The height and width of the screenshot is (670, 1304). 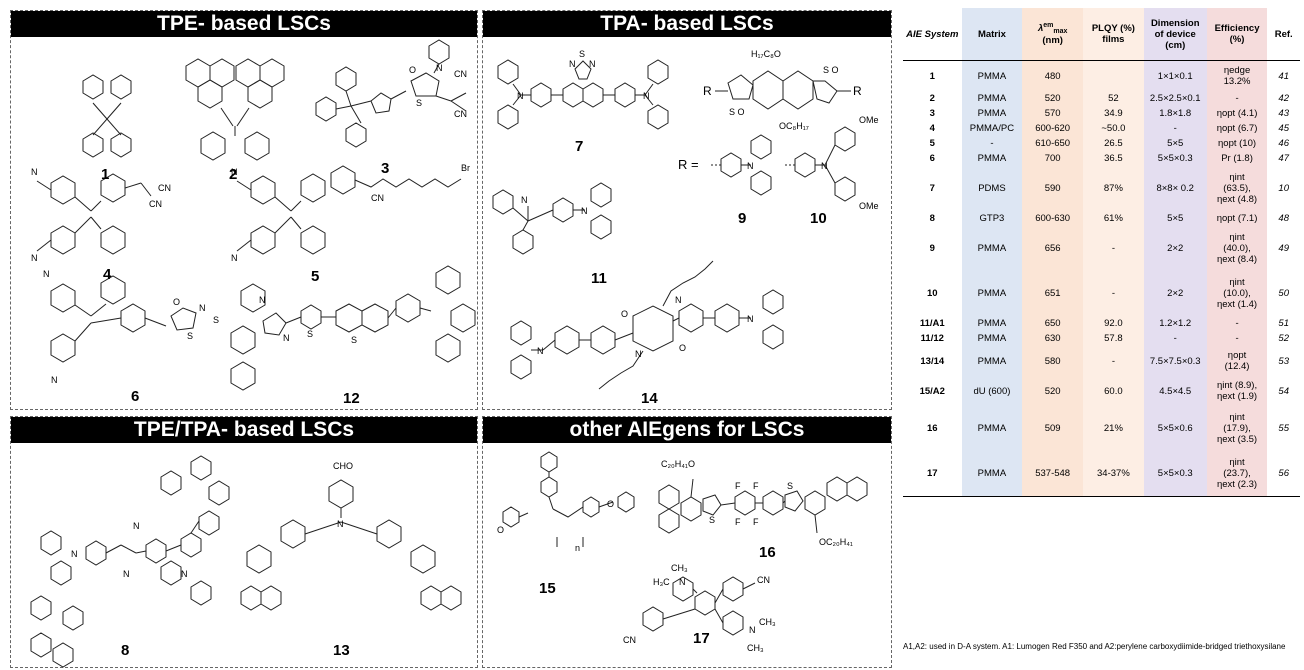 I want to click on atom-h3c: H₃C, so click(x=661, y=582).